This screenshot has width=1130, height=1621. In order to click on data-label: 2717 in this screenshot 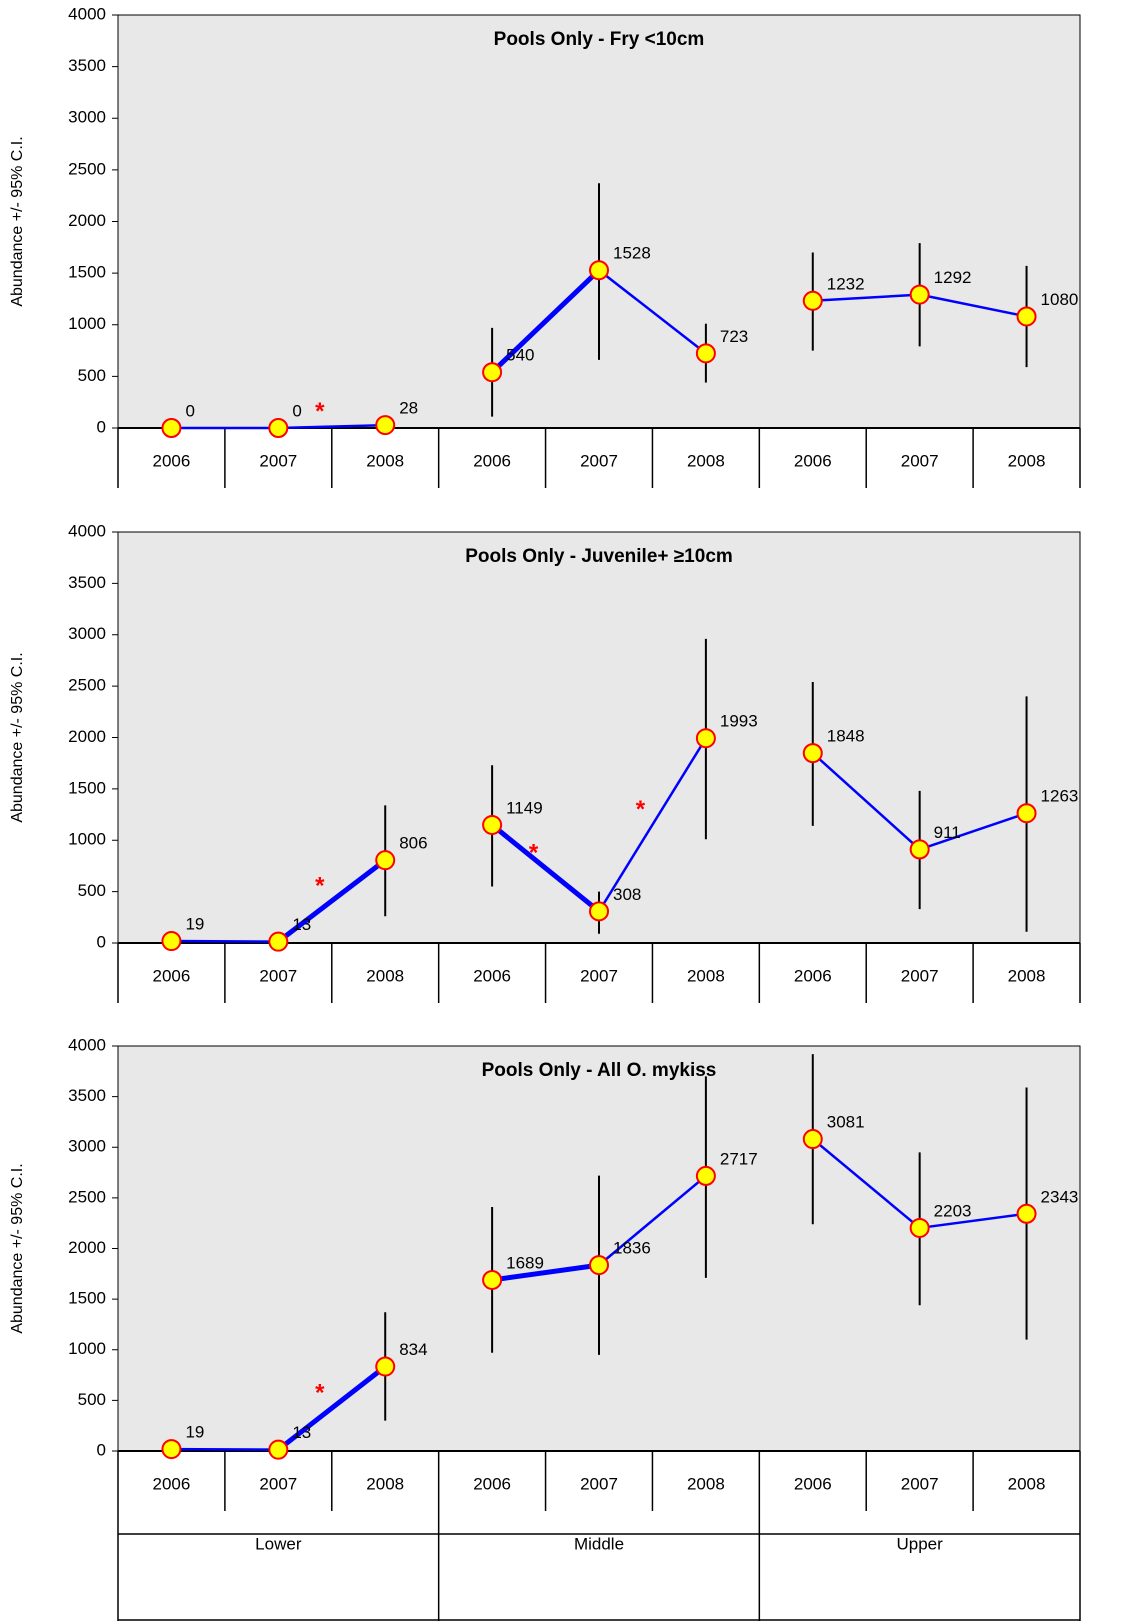, I will do `click(739, 1158)`.